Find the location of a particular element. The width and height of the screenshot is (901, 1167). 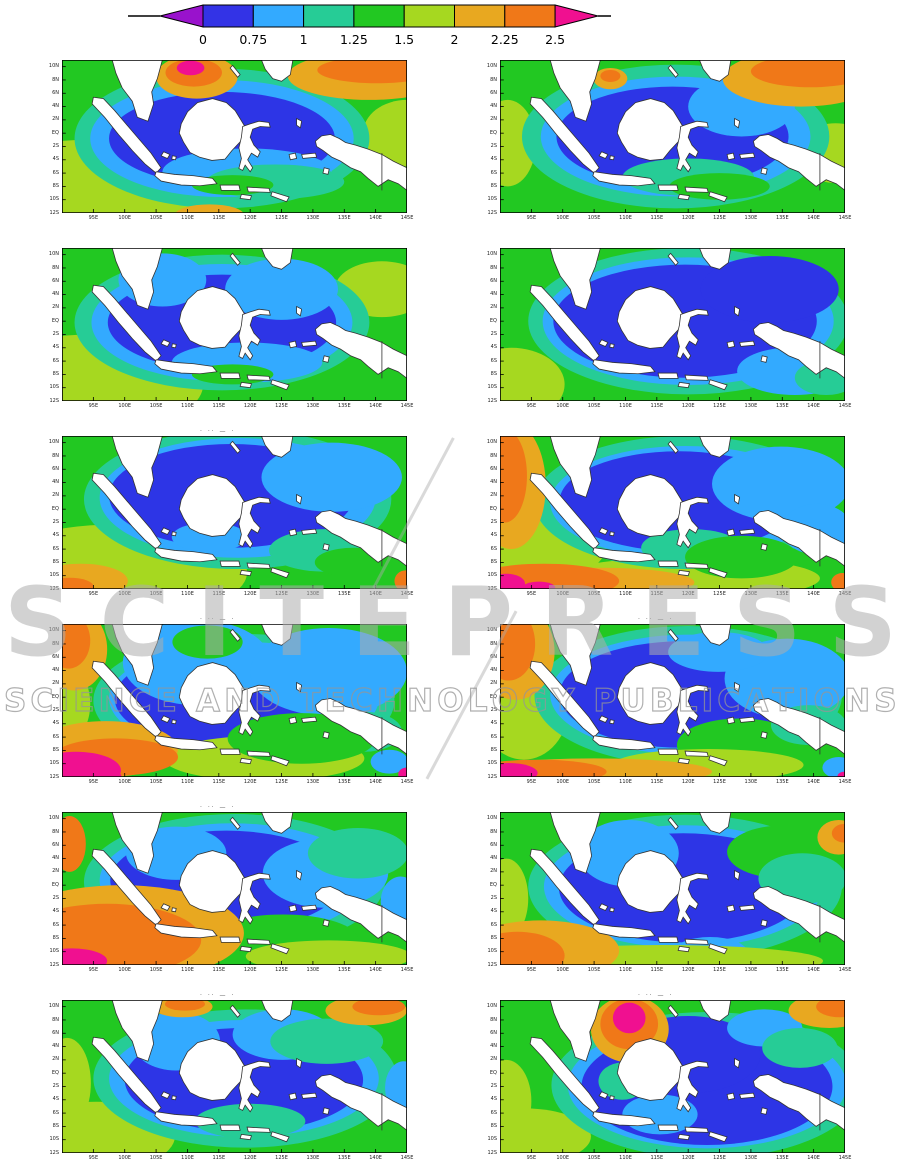

colorbar-tick-label: 2.25 is located at coordinates (505, 39).